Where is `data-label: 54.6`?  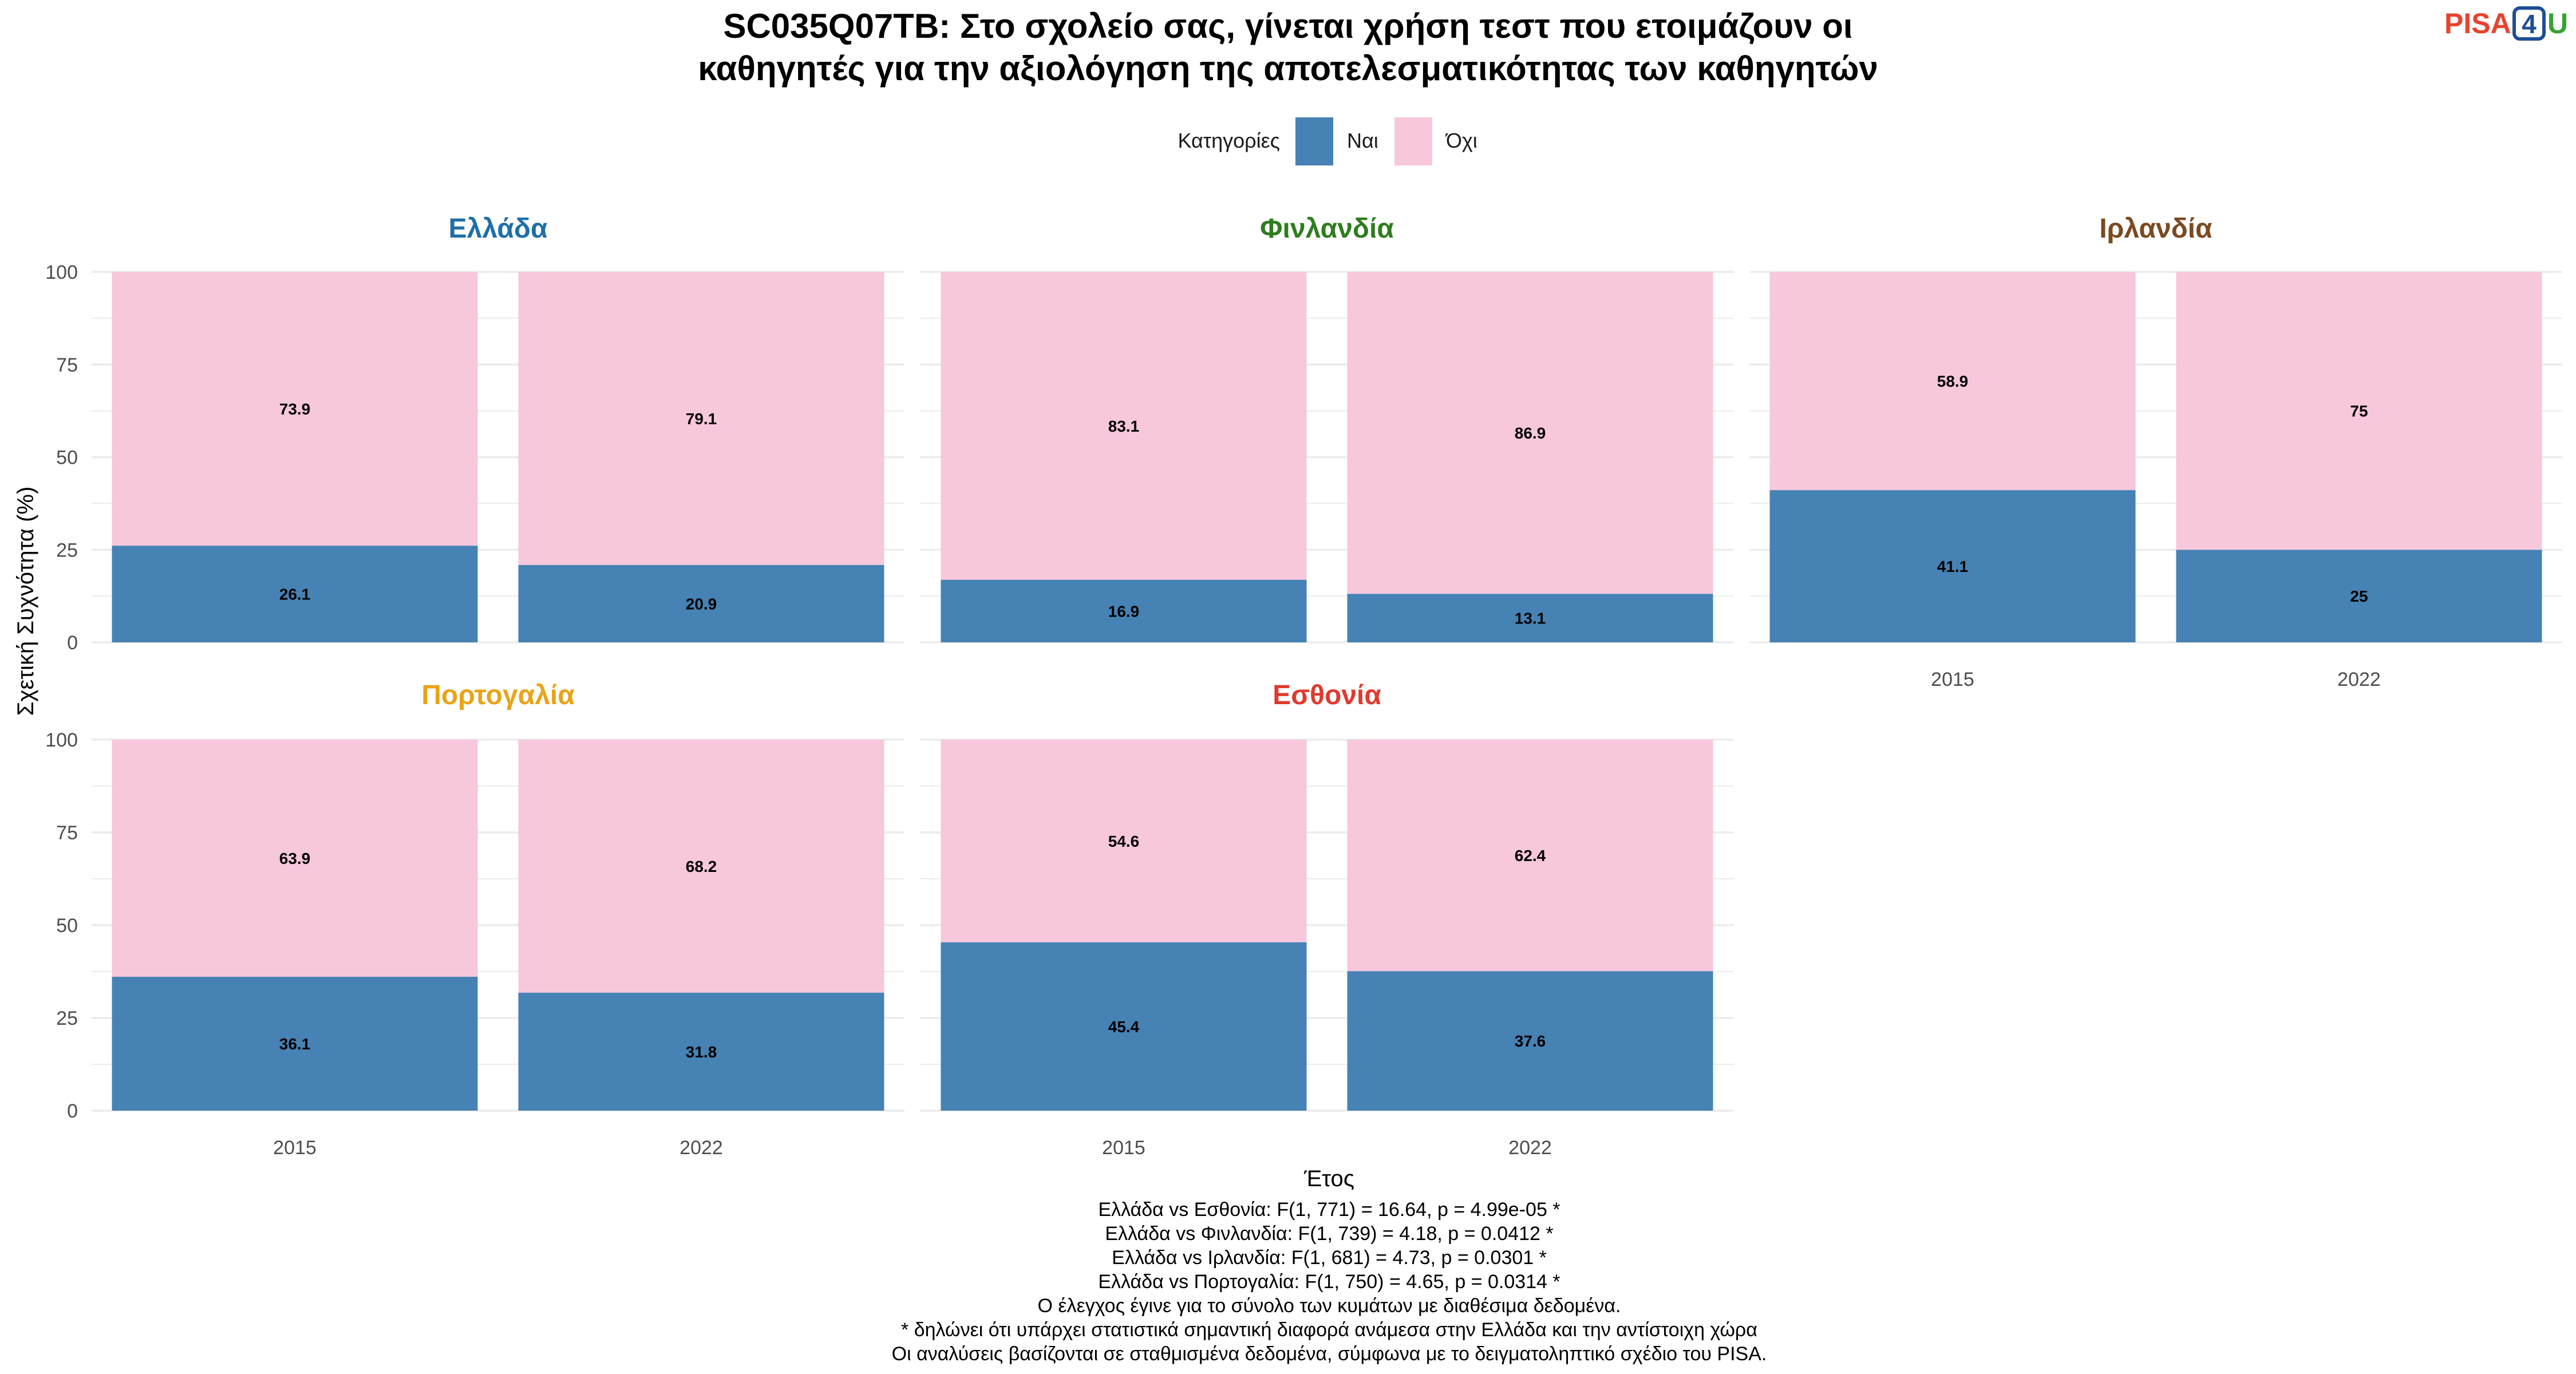
data-label: 54.6 is located at coordinates (1124, 841).